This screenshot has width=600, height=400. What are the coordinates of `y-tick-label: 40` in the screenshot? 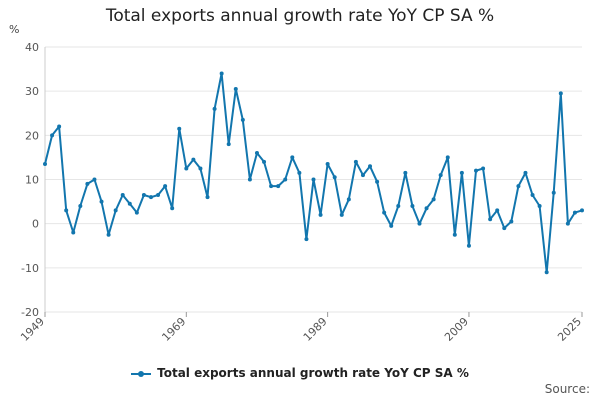 It's located at (32, 47).